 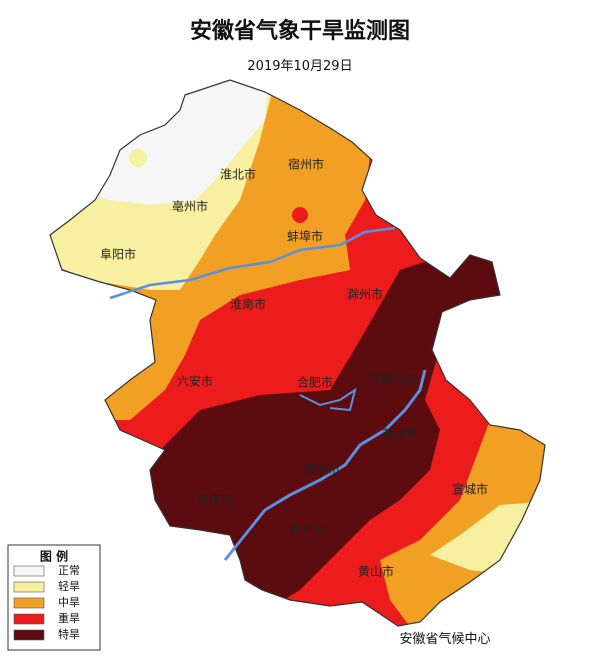 I want to click on chaohu-lake, so click(x=328, y=399).